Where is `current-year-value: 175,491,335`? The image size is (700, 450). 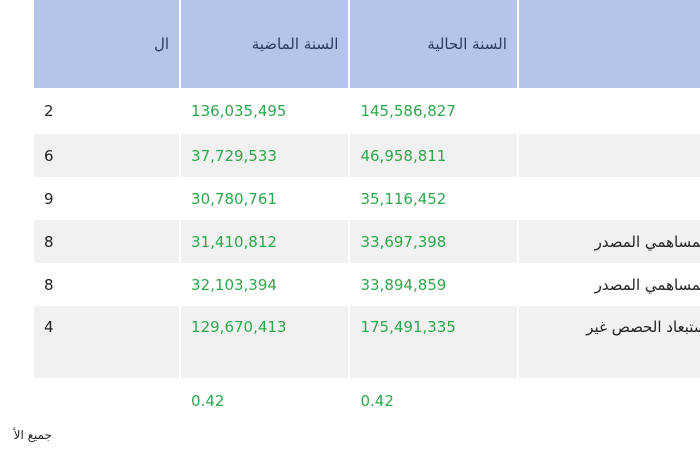
current-year-value: 175,491,335 is located at coordinates (433, 327).